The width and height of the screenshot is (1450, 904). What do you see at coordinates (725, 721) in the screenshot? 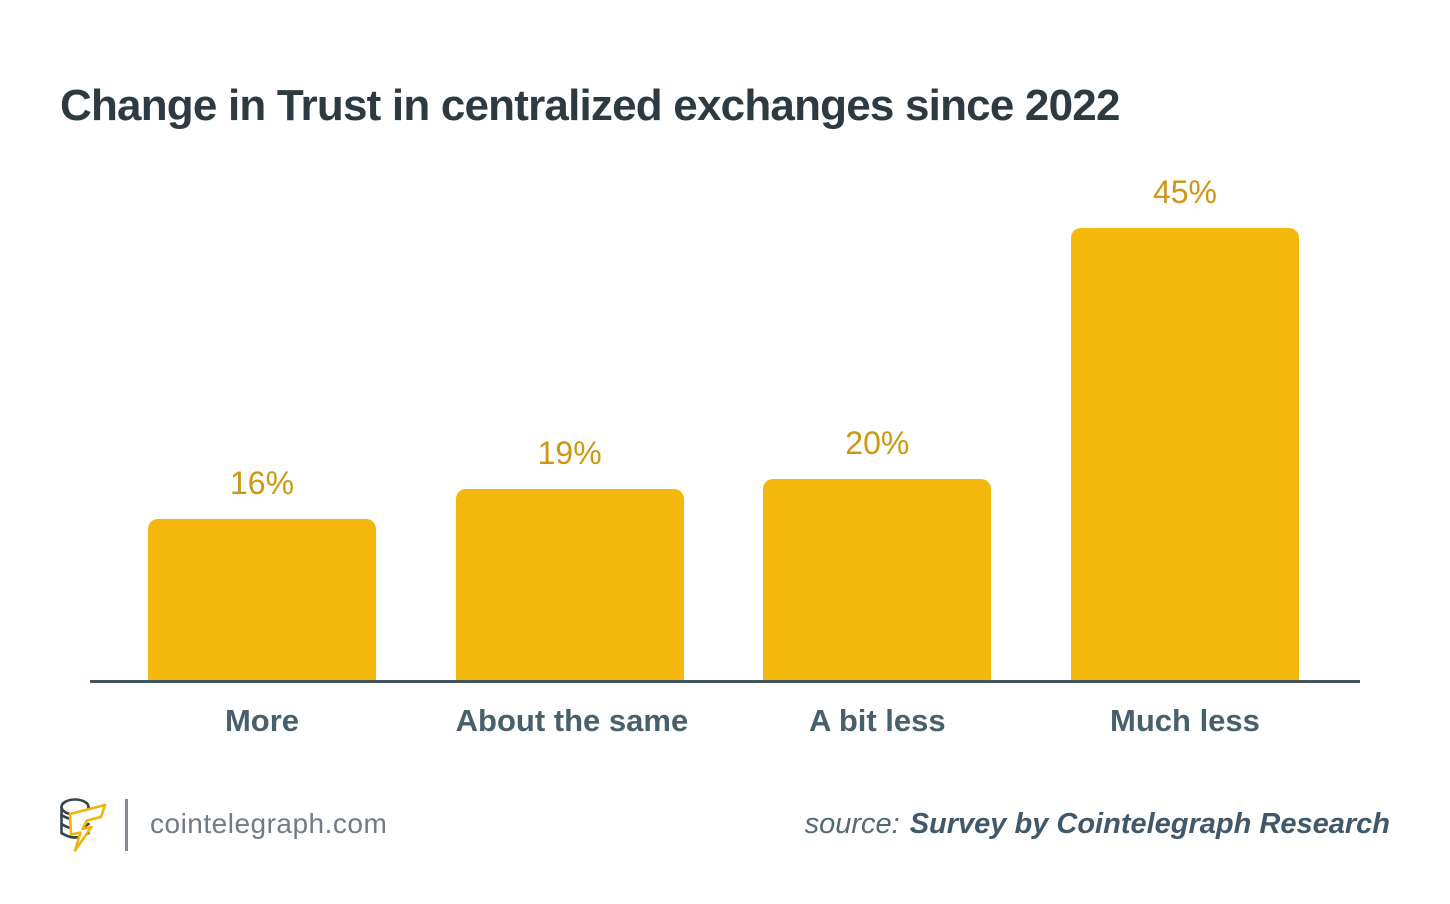
I see `category-labels-row: More About the same A bit less Much less` at bounding box center [725, 721].